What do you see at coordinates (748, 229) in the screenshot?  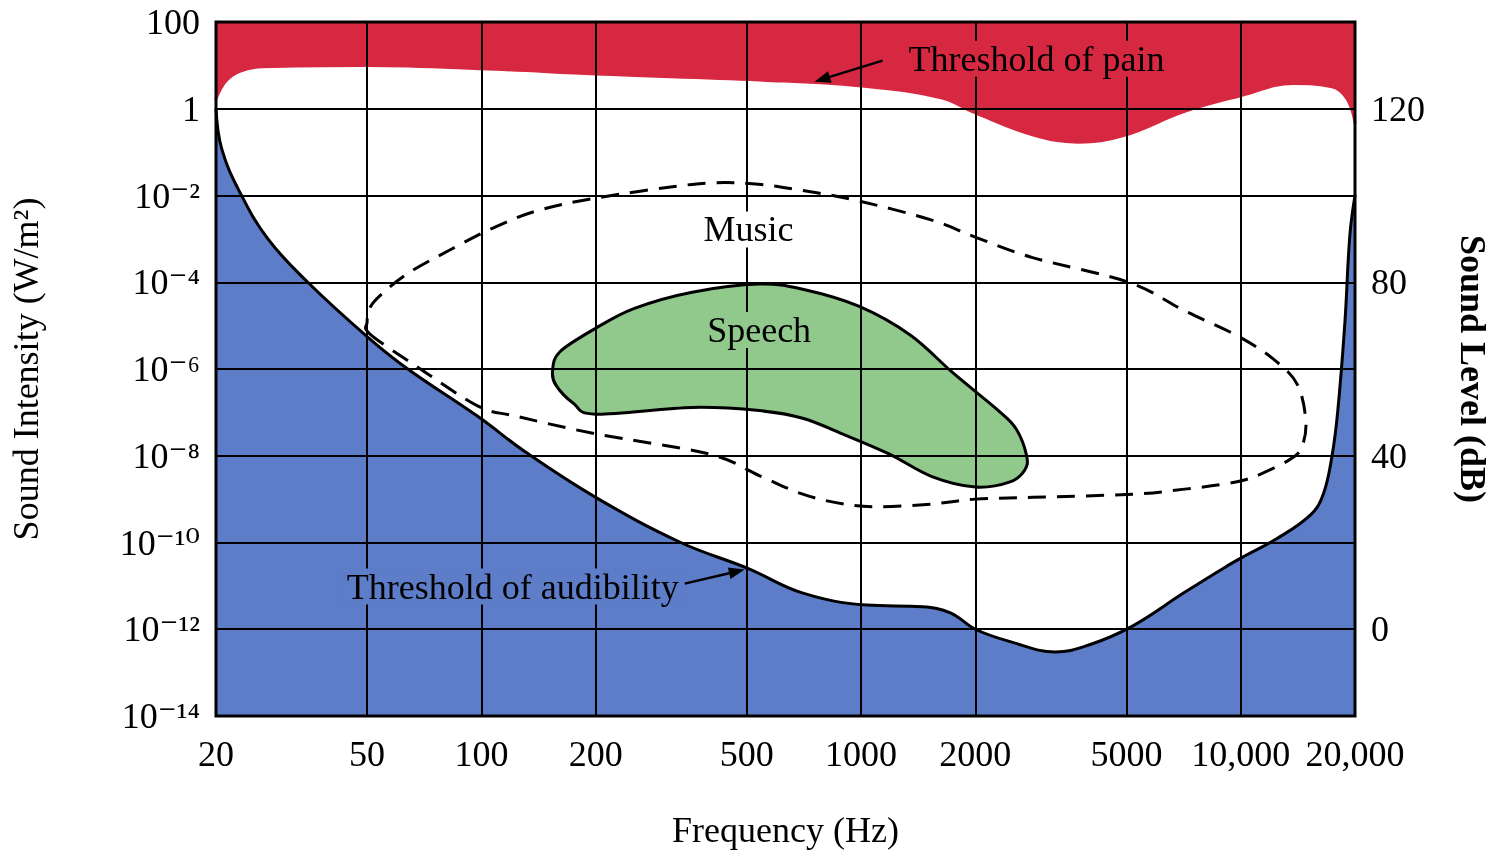 I see `series-label: Music` at bounding box center [748, 229].